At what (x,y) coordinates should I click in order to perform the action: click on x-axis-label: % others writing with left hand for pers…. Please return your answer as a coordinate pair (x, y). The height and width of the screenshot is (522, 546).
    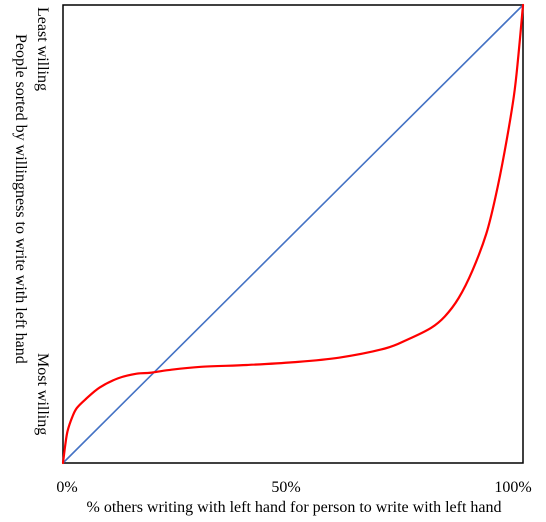
    Looking at the image, I should click on (293, 507).